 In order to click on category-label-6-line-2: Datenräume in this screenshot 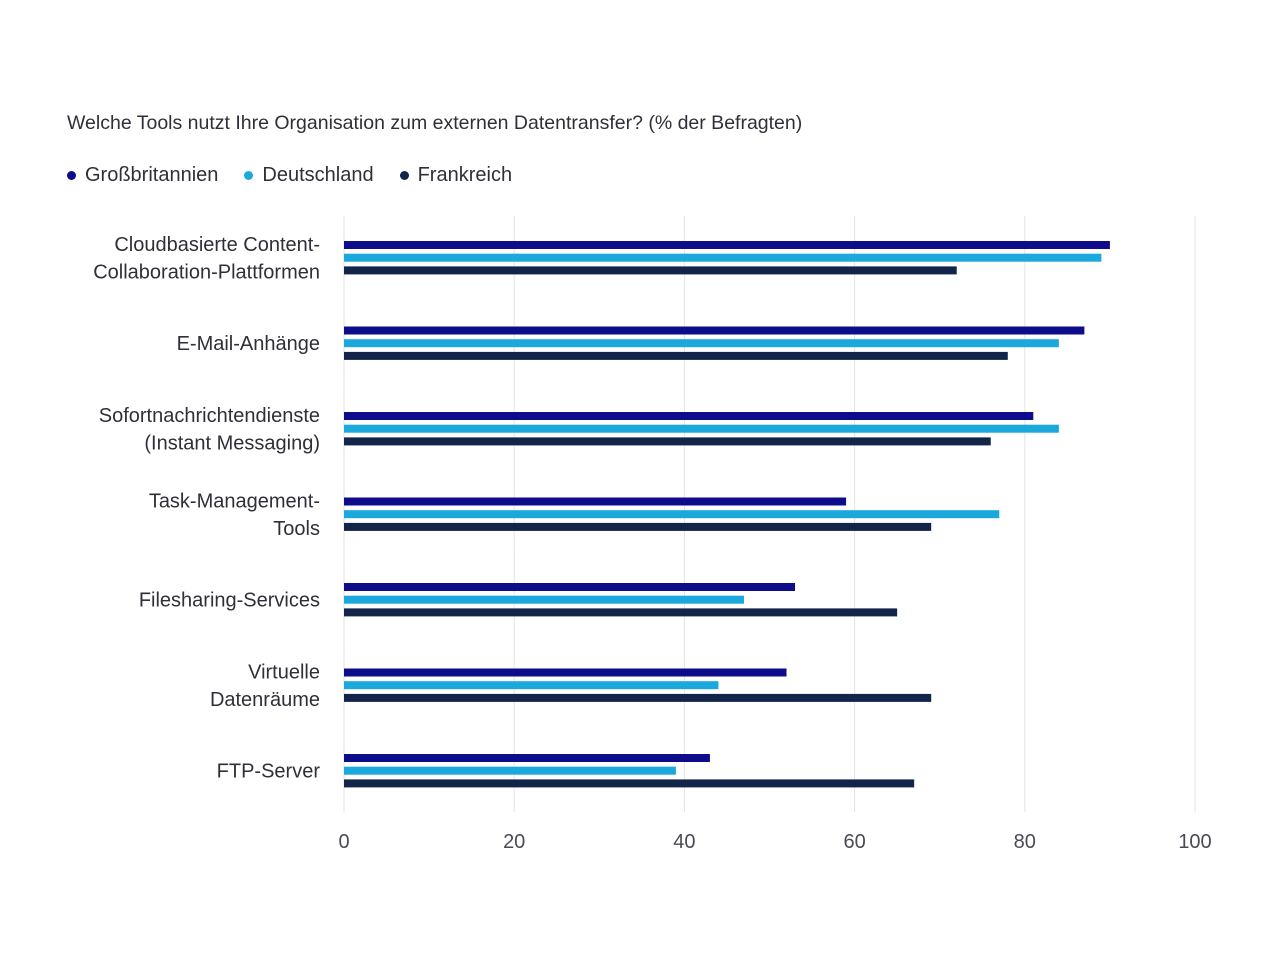, I will do `click(265, 700)`.